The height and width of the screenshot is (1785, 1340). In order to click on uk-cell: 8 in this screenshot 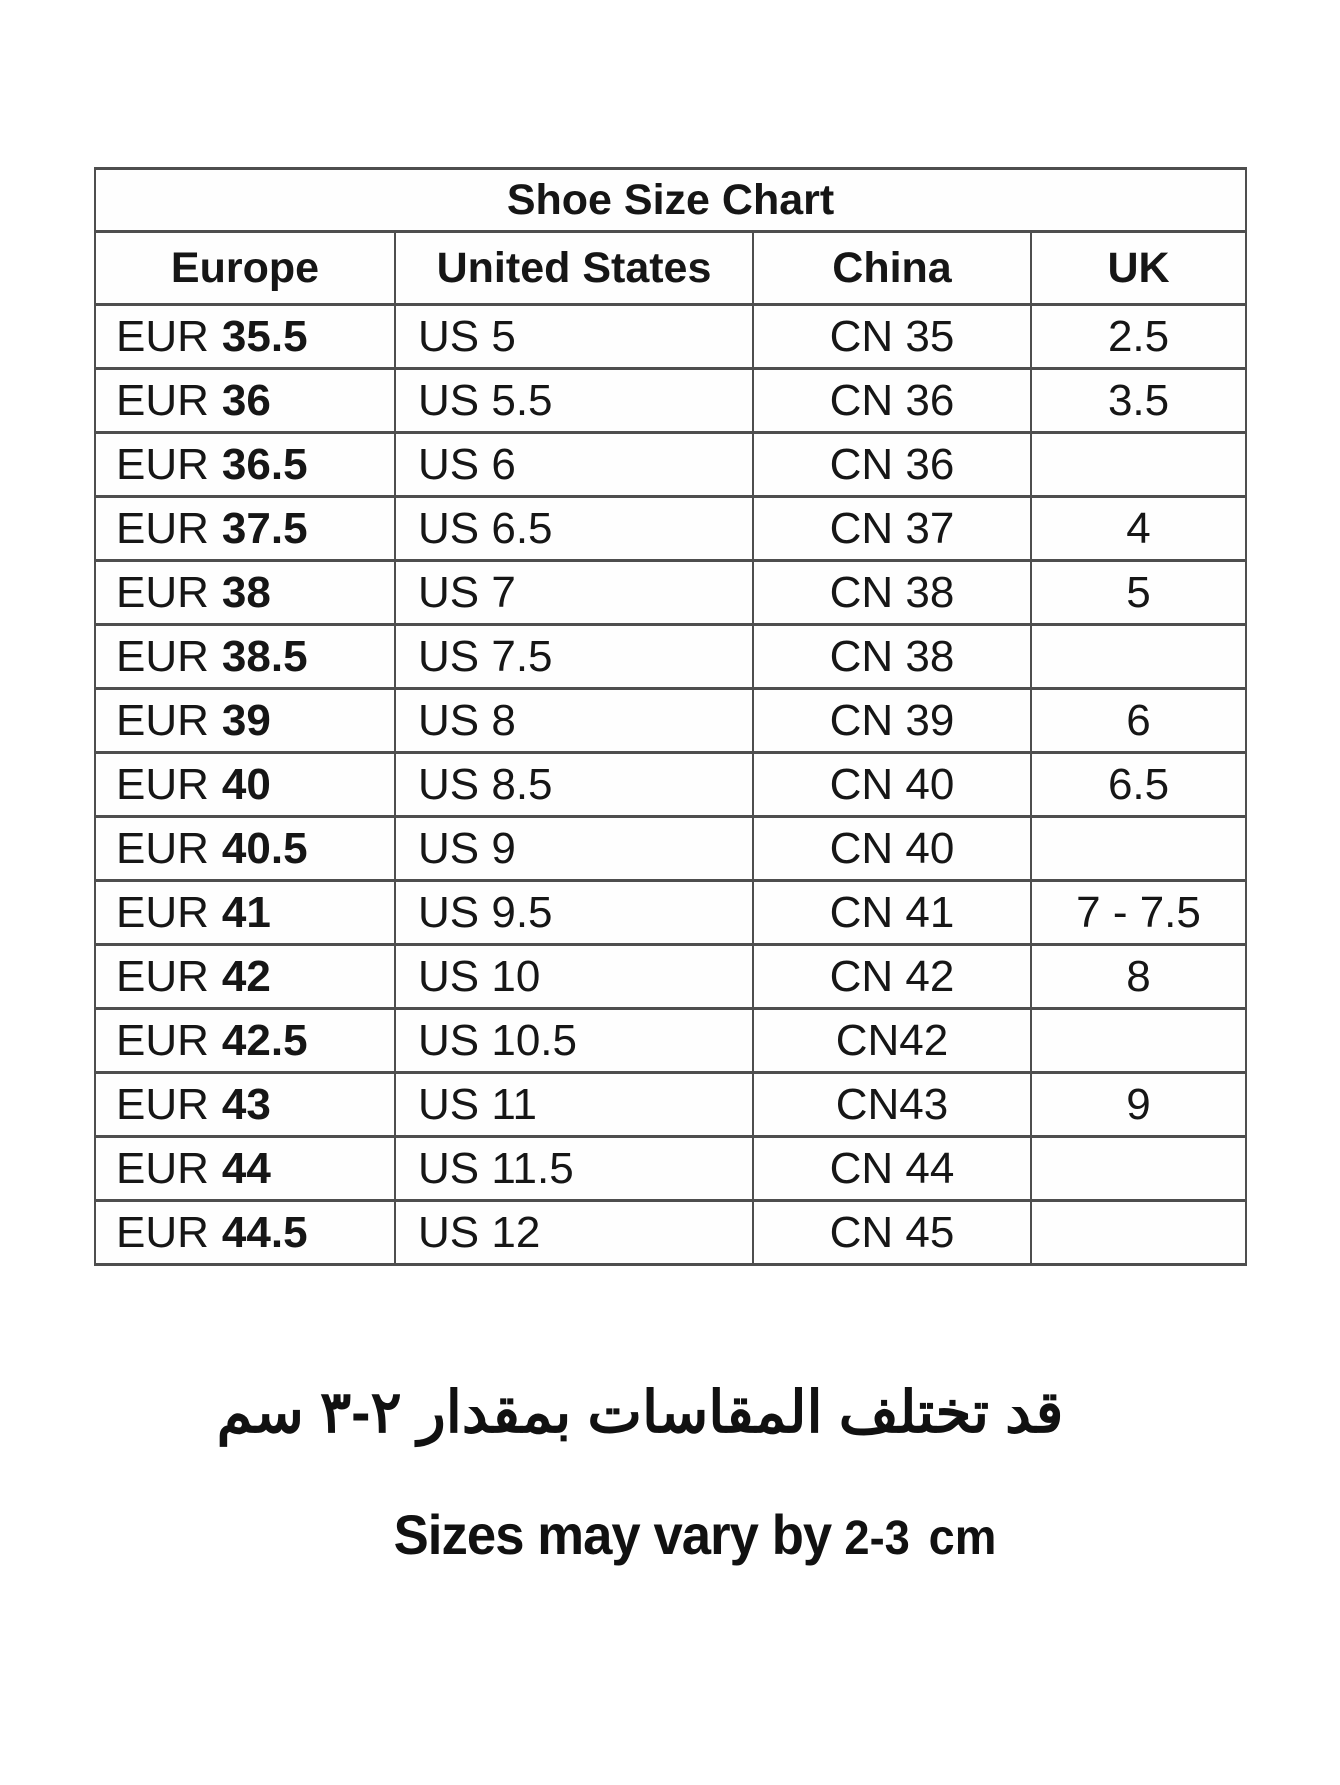, I will do `click(1138, 976)`.